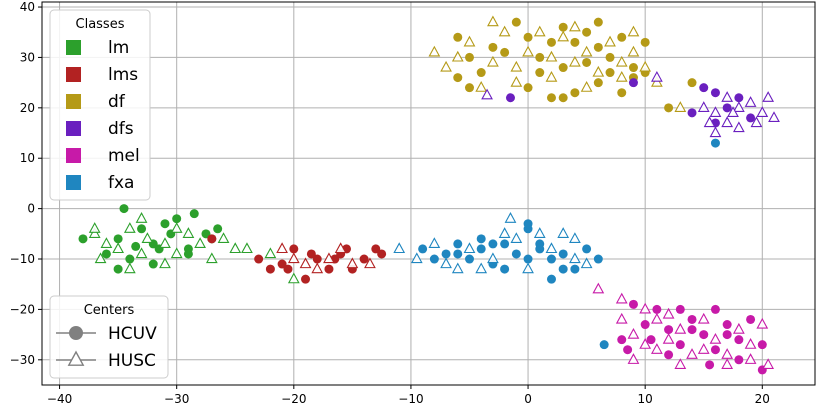 Image resolution: width=817 pixels, height=412 pixels. Describe the element at coordinates (109, 337) in the screenshot. I see `legend-centers: Centers HCUV HUSC` at that location.